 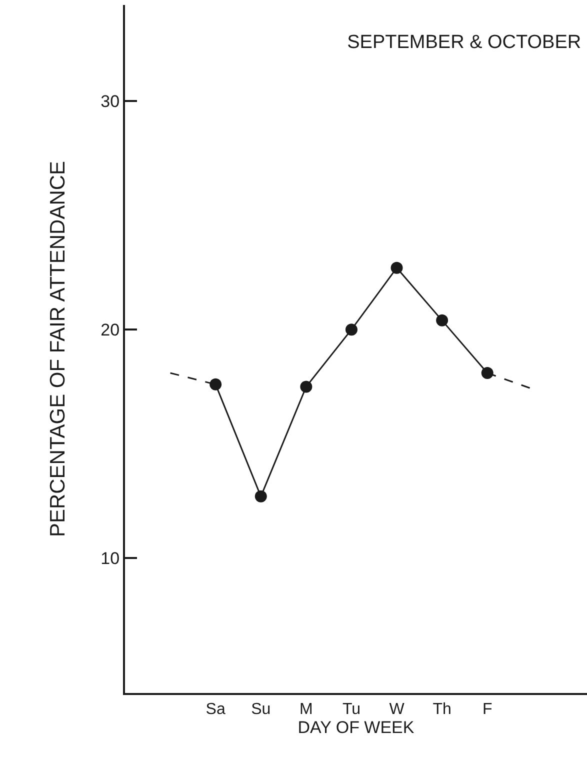 What do you see at coordinates (261, 709) in the screenshot?
I see `x-tick-label: Su` at bounding box center [261, 709].